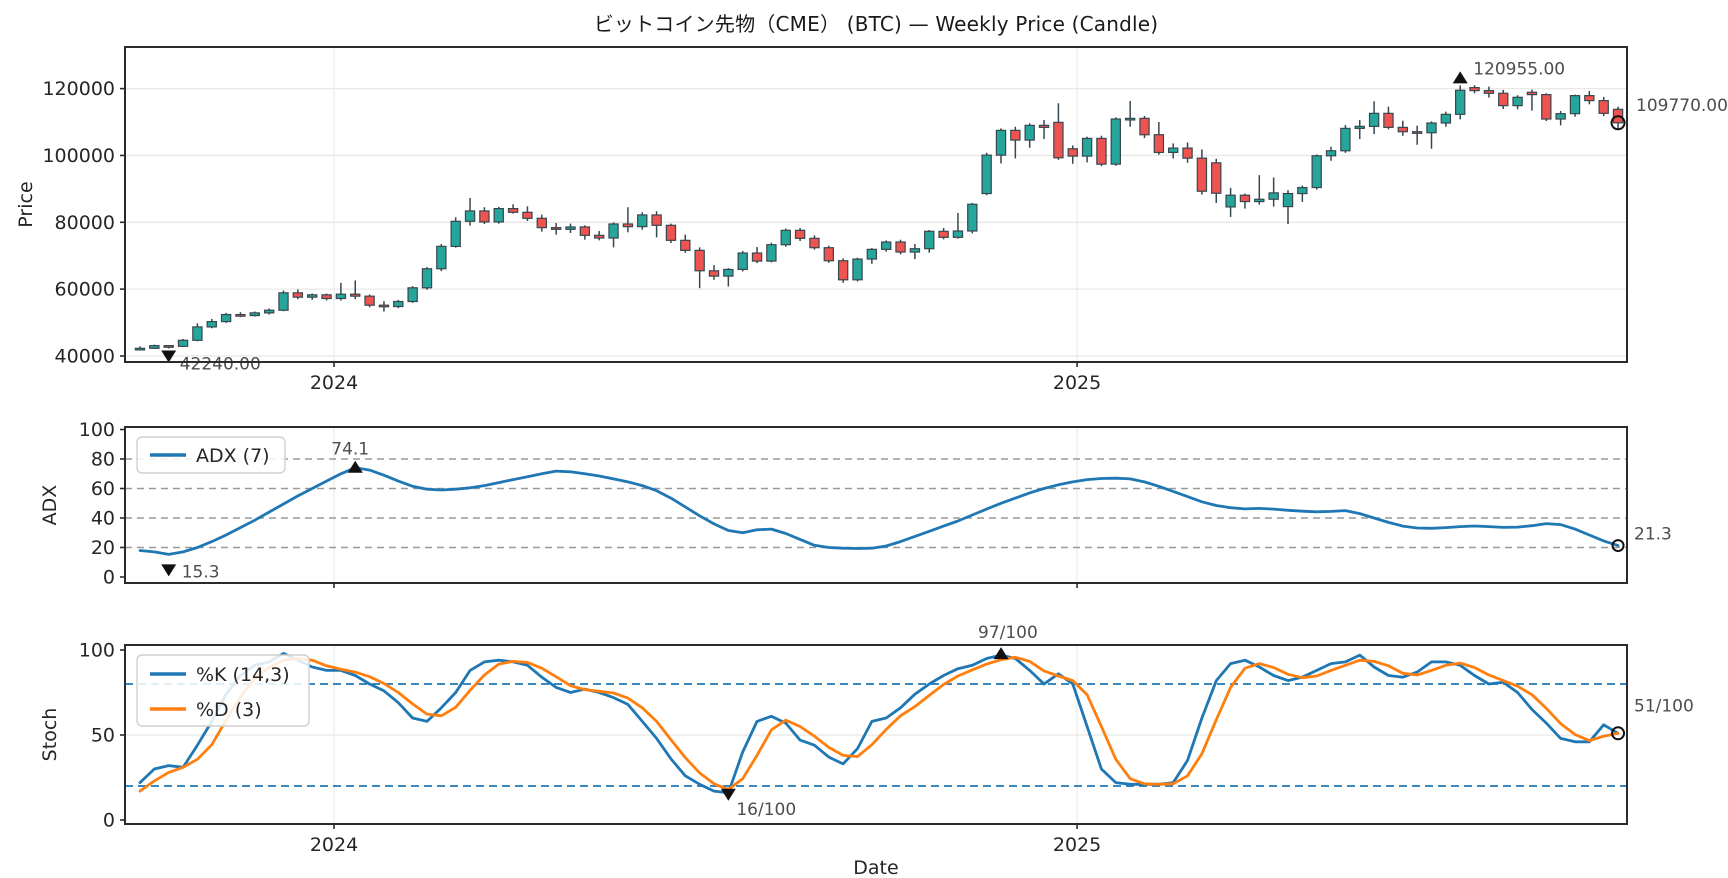 The width and height of the screenshot is (1728, 878). Describe the element at coordinates (103, 548) in the screenshot. I see `adx-y-tick-label: 20` at that location.